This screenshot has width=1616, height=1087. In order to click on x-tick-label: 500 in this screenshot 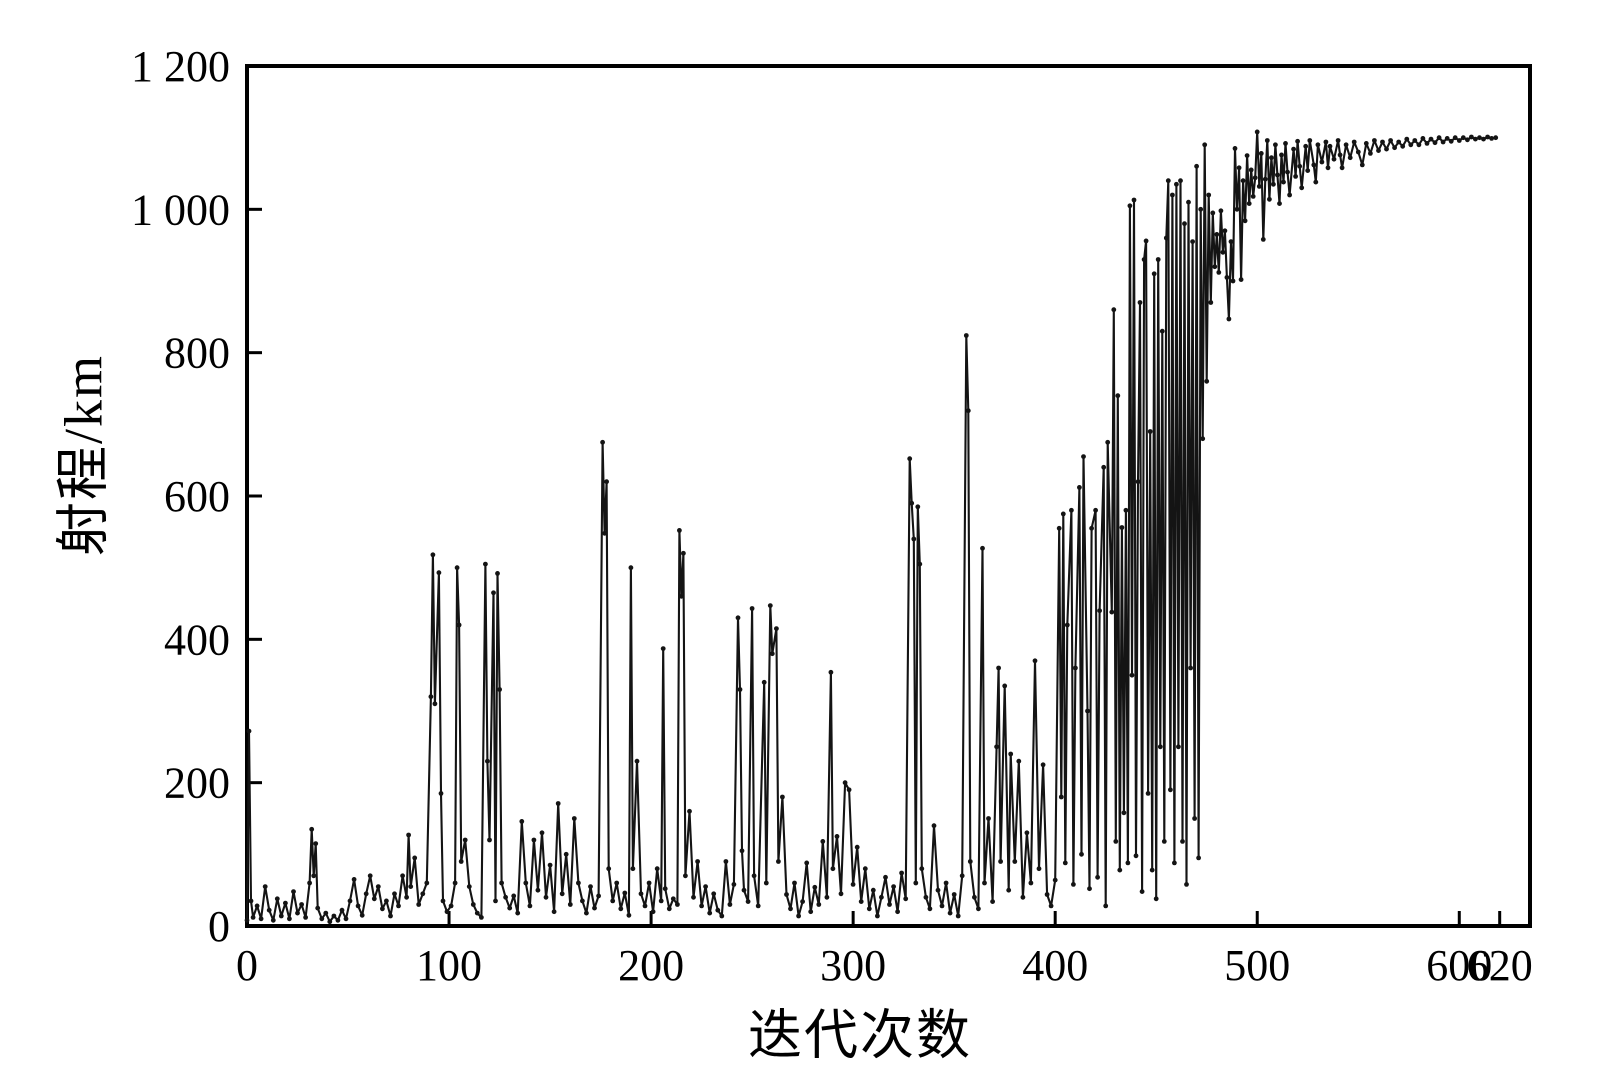, I will do `click(1257, 965)`.